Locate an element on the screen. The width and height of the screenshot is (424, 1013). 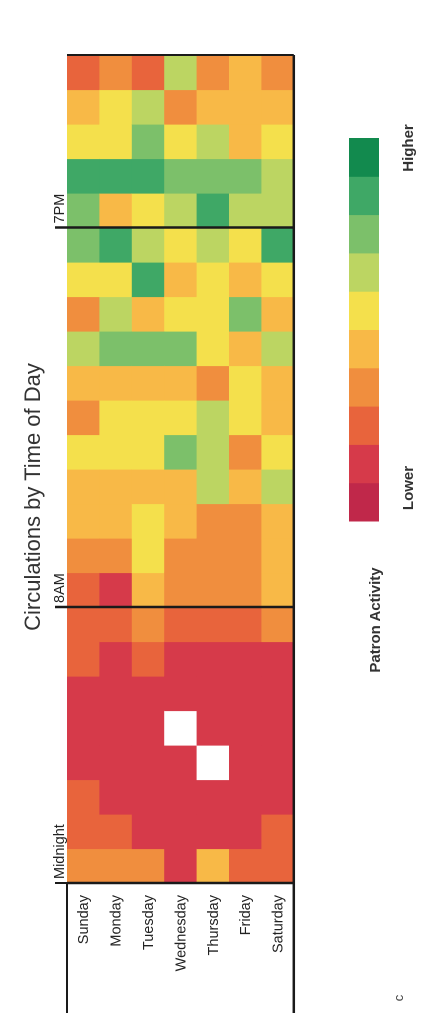
hour-marker-label: 7PM is located at coordinates (60, 209).